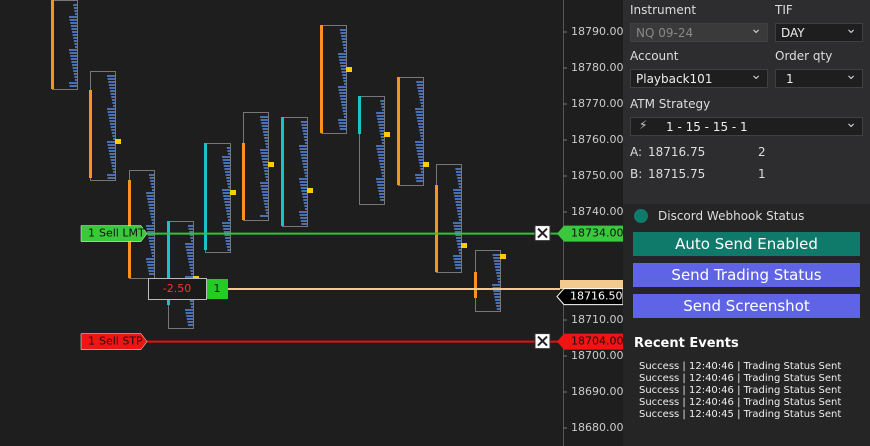 The height and width of the screenshot is (446, 870). Describe the element at coordinates (699, 77) in the screenshot. I see `account-select: Playback101` at that location.